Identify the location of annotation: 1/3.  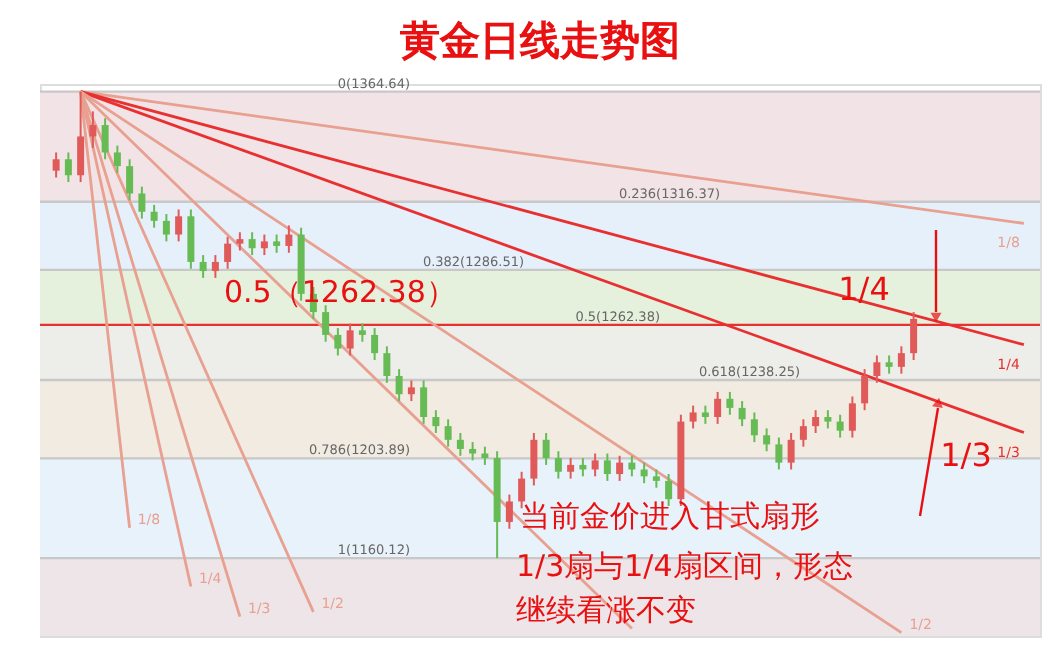
(966, 455).